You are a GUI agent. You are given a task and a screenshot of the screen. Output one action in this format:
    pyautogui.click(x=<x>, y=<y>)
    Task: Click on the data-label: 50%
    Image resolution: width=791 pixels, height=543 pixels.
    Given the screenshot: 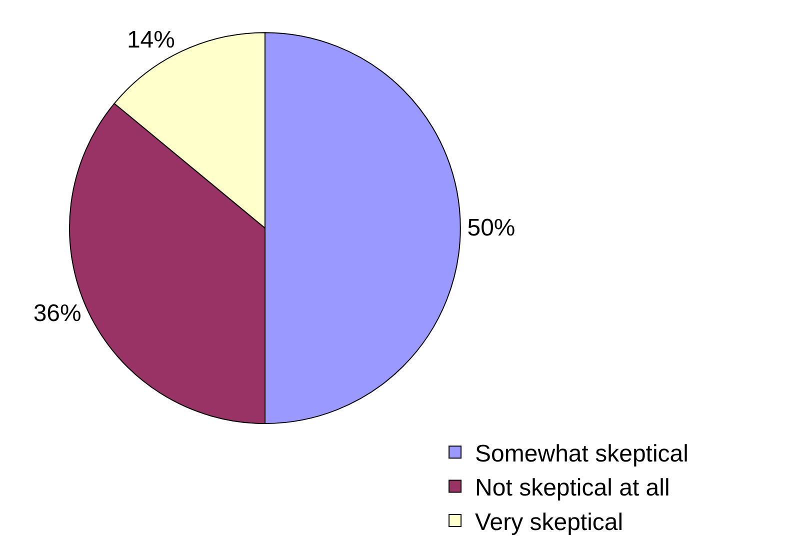 What is the action you would take?
    pyautogui.click(x=491, y=228)
    